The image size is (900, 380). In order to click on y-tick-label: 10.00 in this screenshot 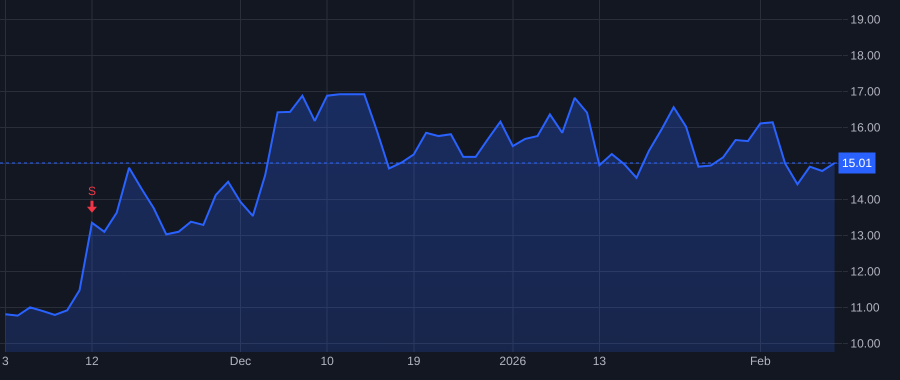, I will do `click(865, 343)`.